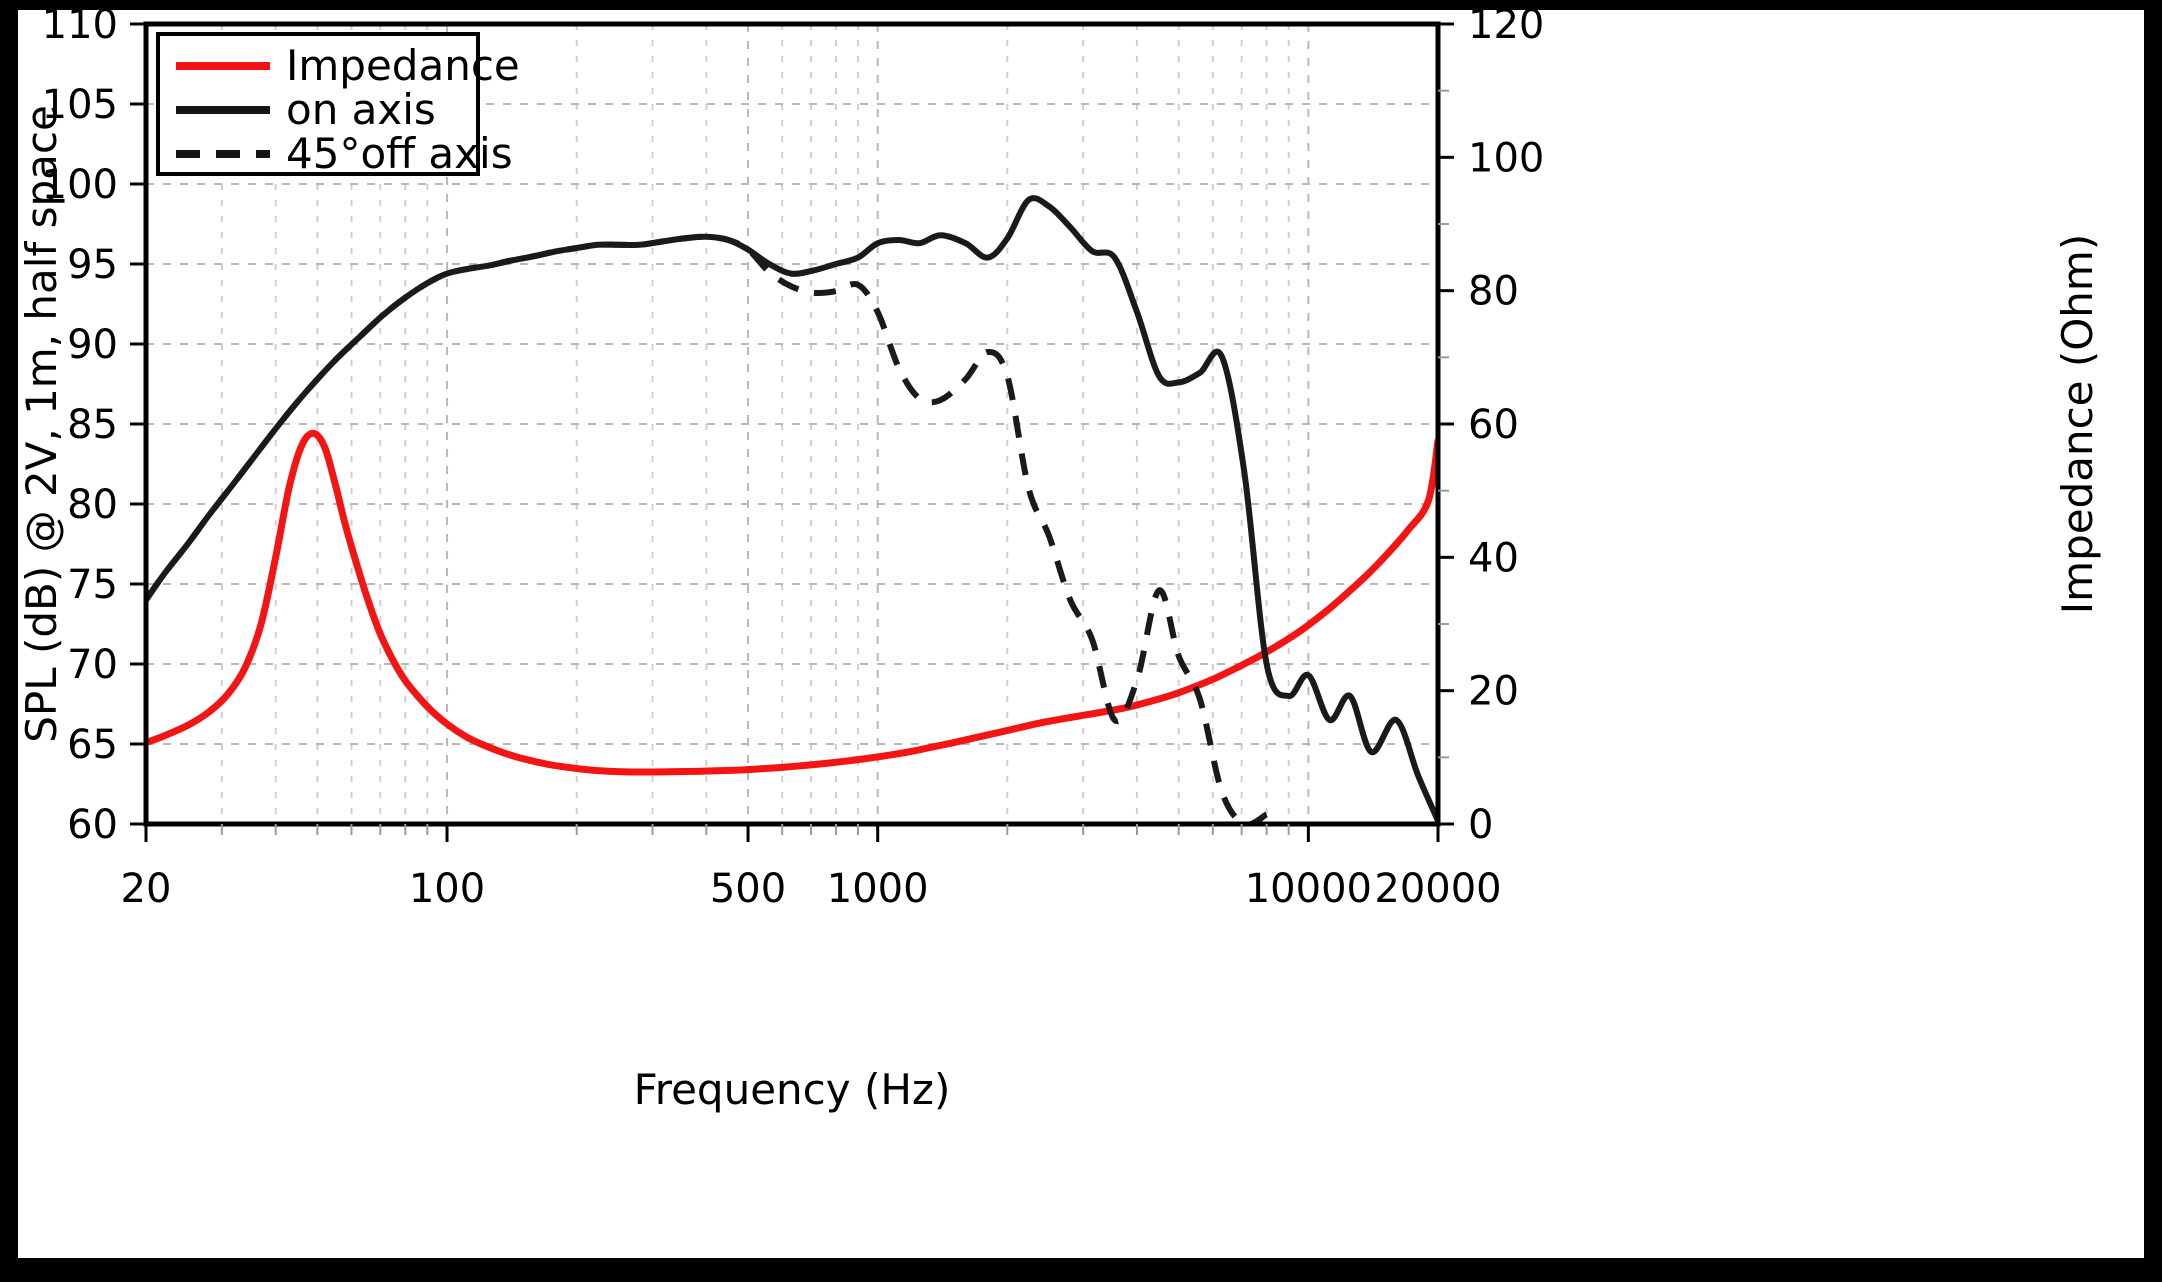 Image resolution: width=2162 pixels, height=1282 pixels. Describe the element at coordinates (92, 425) in the screenshot. I see `y-left-tick-label: 85` at that location.